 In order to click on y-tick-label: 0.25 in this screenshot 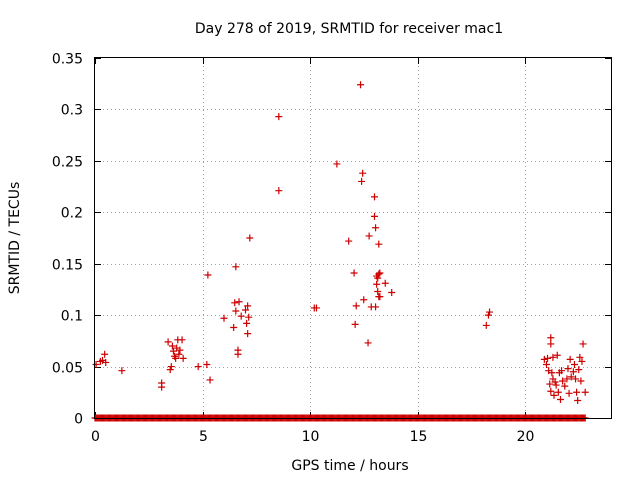, I will do `click(67, 163)`.